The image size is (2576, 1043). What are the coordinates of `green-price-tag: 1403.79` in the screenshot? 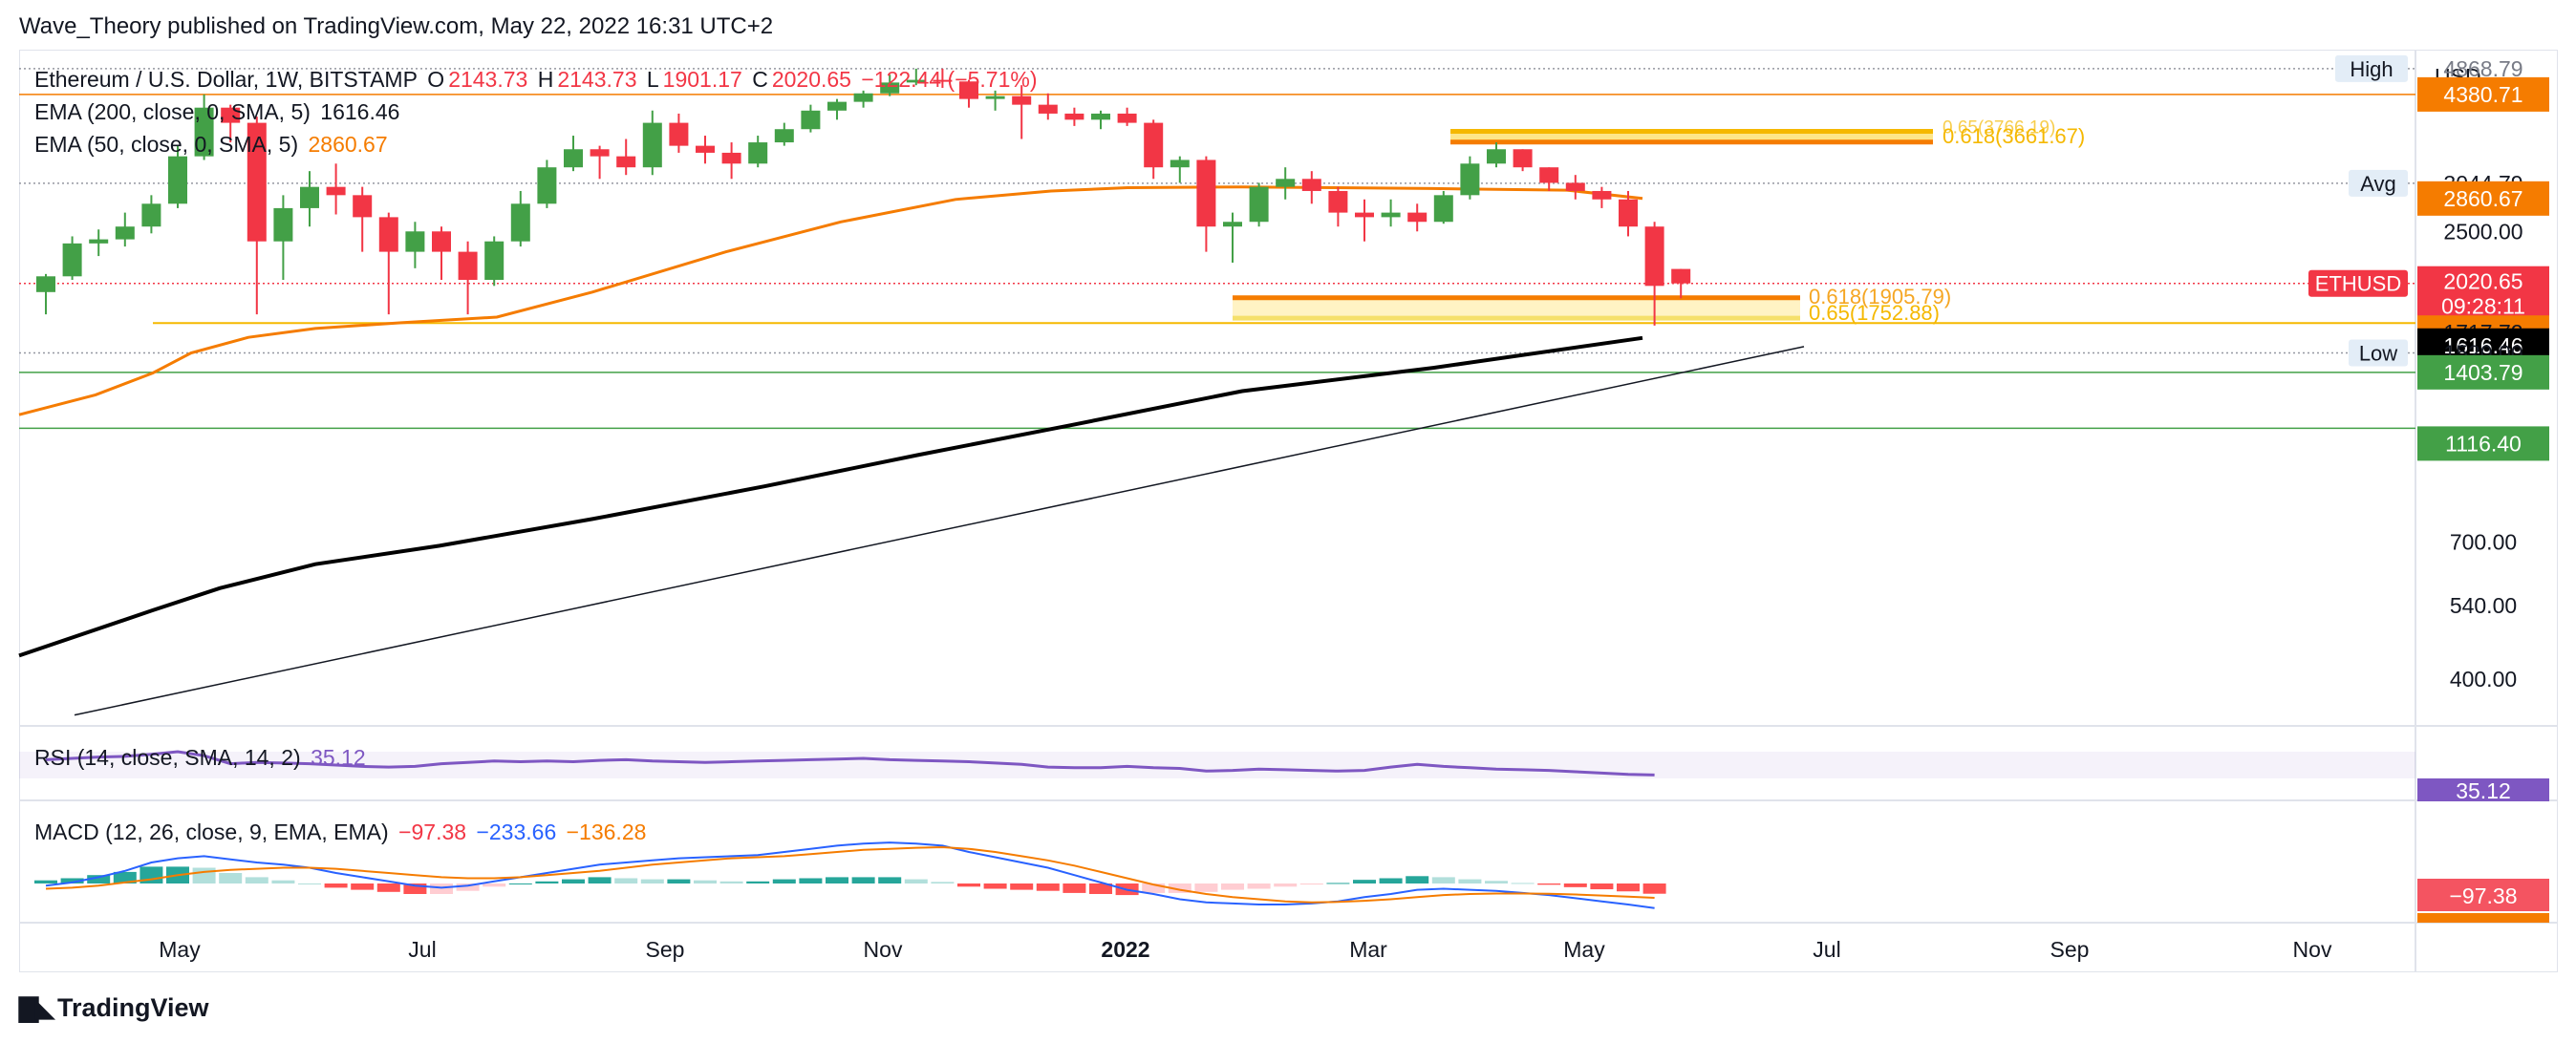 It's located at (2482, 372).